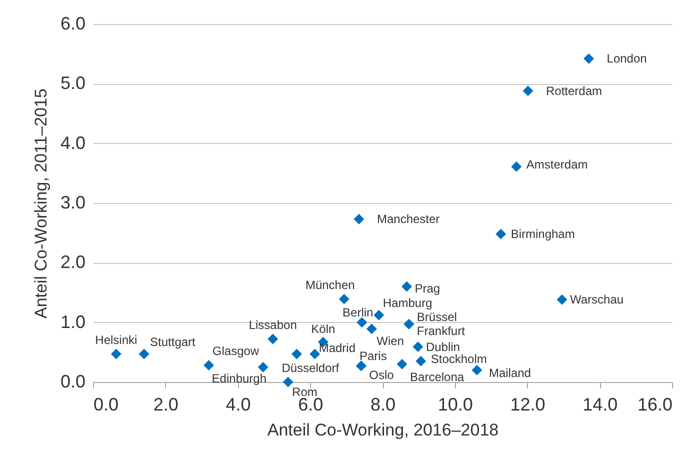 The image size is (700, 450). What do you see at coordinates (390, 341) in the screenshot?
I see `series-label: Wien` at bounding box center [390, 341].